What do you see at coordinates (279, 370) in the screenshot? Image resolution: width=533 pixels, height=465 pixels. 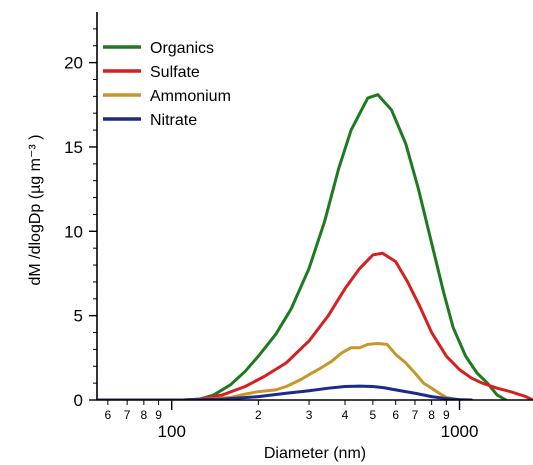 I see `series-line-ammonium` at bounding box center [279, 370].